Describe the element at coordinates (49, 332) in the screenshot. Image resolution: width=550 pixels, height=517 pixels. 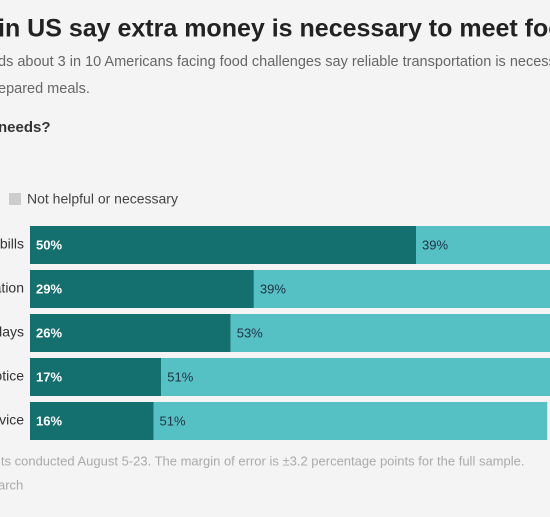
I see `value-label: 26%` at that location.